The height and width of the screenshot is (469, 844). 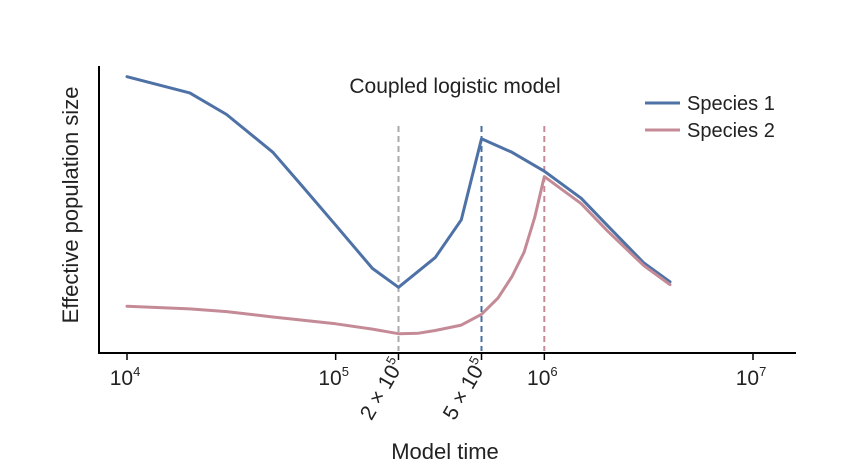 I want to click on x-axis-title: Model time, so click(x=445, y=451).